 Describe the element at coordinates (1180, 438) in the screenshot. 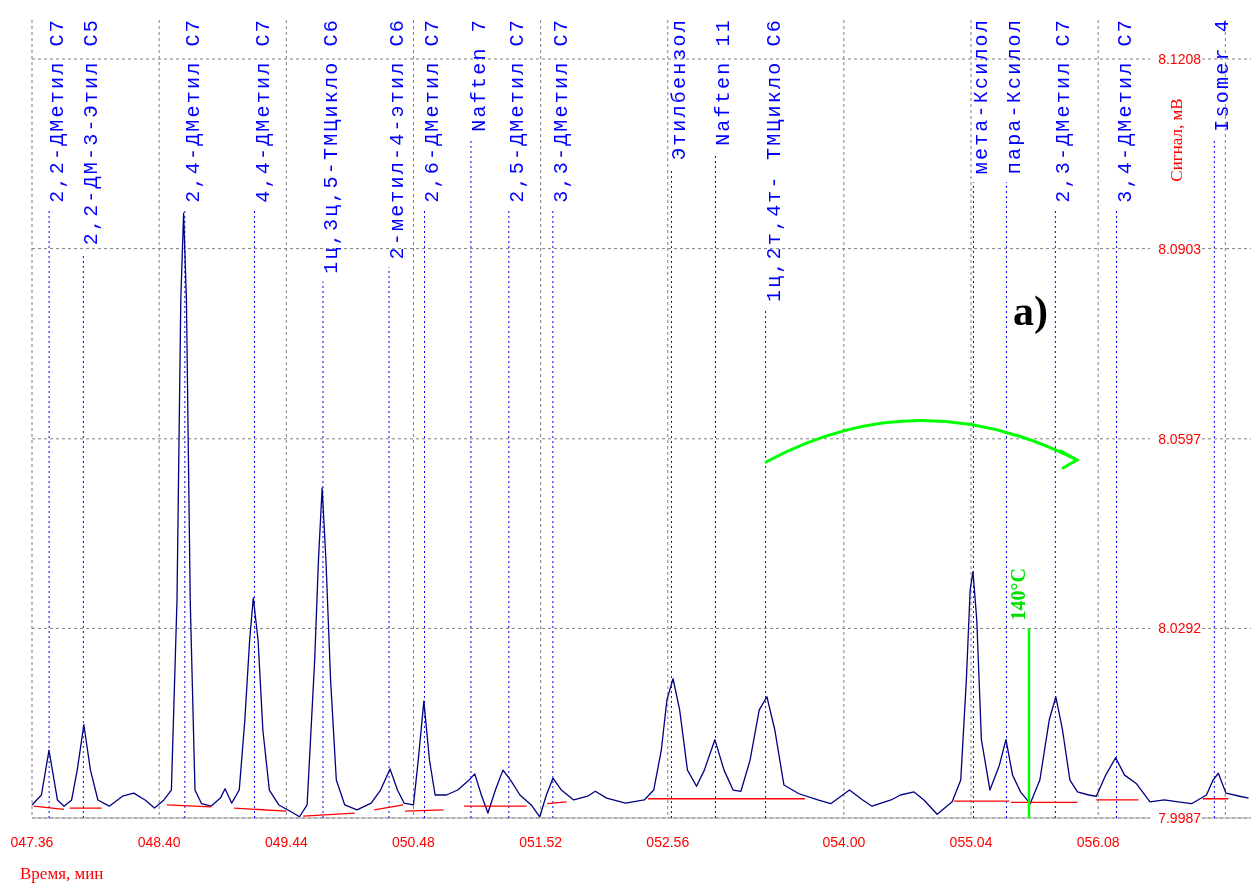

I see `y-tick-label: 8.0597` at that location.